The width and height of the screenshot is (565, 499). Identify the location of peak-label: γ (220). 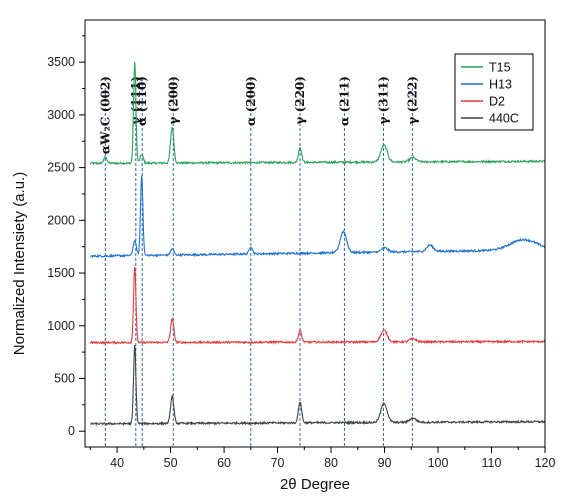
(300, 100).